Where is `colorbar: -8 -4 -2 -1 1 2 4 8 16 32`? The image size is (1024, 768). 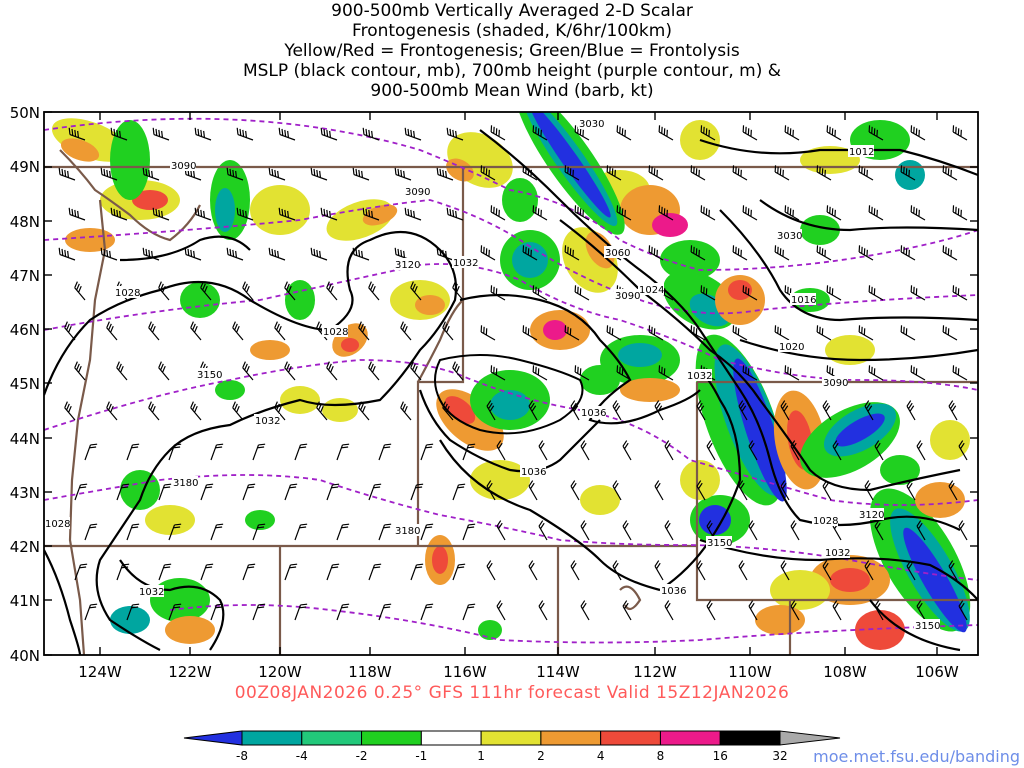
colorbar: -8 -4 -2 -1 1 2 4 8 16 32 is located at coordinates (512, 746).